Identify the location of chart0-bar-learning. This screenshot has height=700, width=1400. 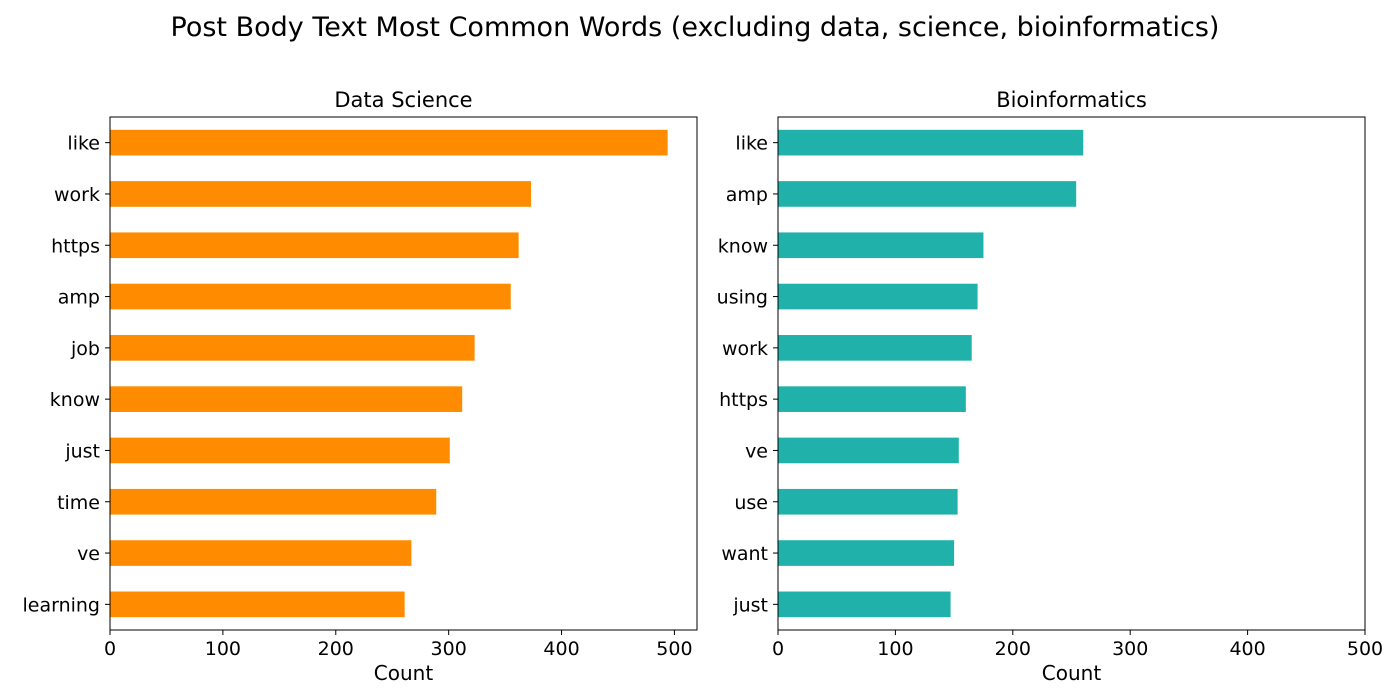
(257, 604).